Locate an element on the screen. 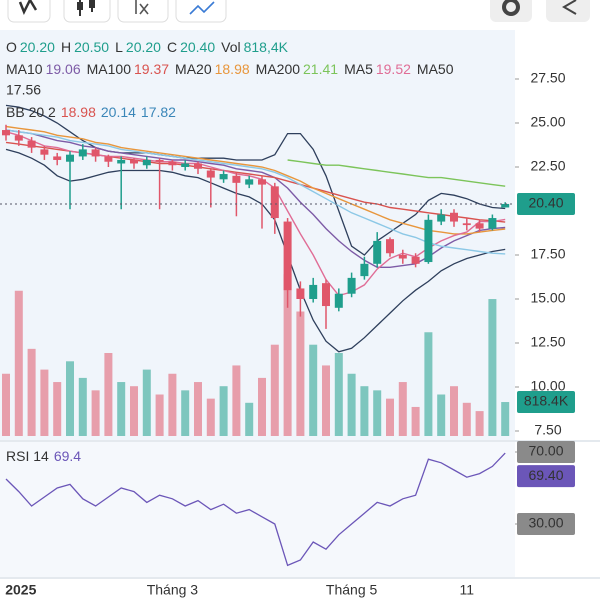  candle-icon-body is located at coordinates (92, 4).